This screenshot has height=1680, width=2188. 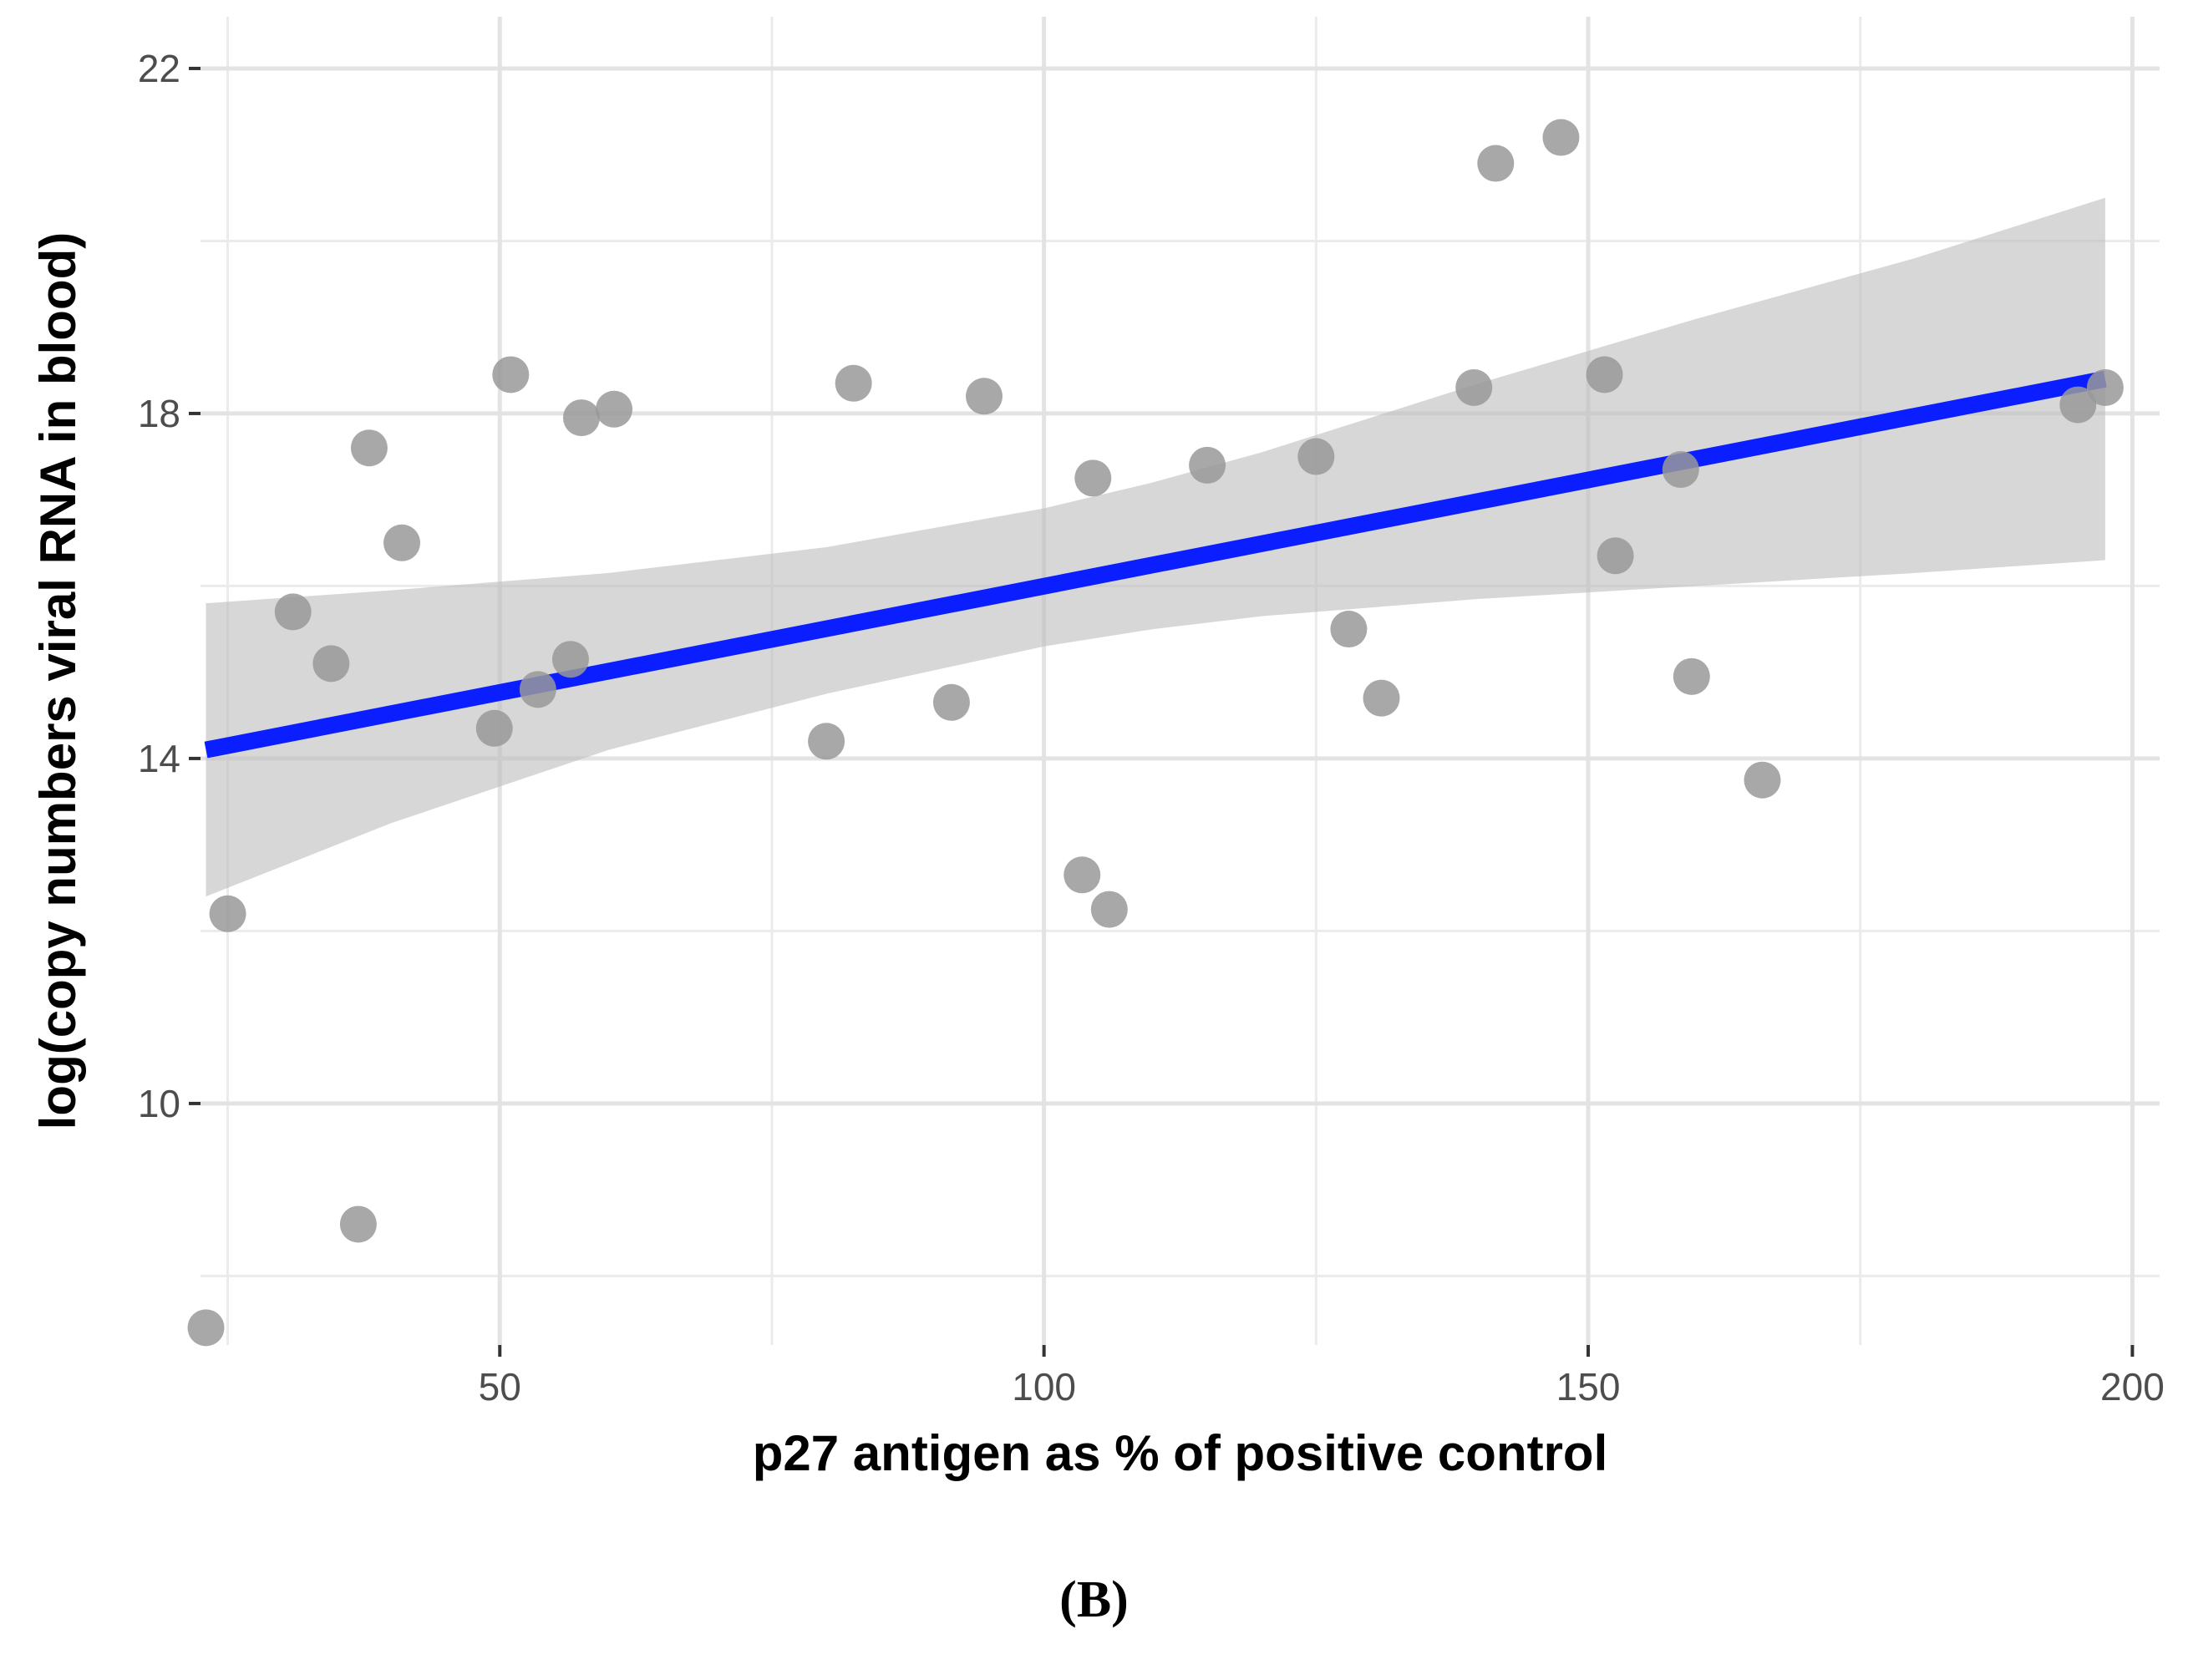 What do you see at coordinates (159, 1103) in the screenshot?
I see `y-tick-label: 10` at bounding box center [159, 1103].